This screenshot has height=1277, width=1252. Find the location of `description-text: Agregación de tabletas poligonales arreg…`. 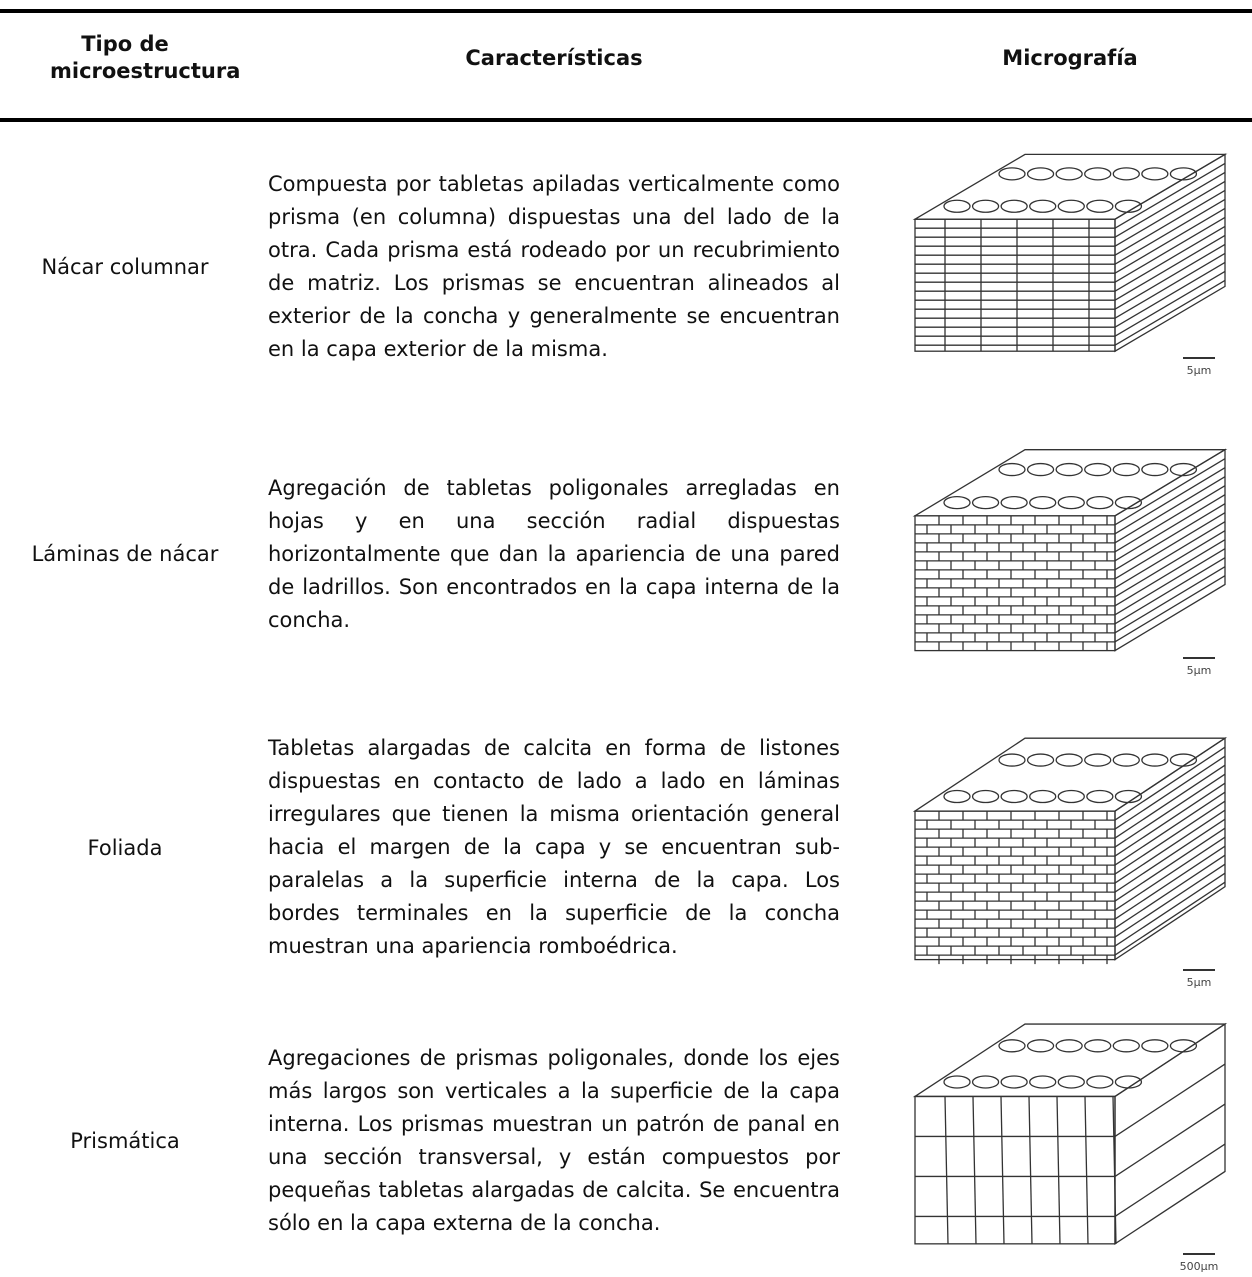

description-text: Agregación de tabletas poligonales arreg… is located at coordinates (554, 553).